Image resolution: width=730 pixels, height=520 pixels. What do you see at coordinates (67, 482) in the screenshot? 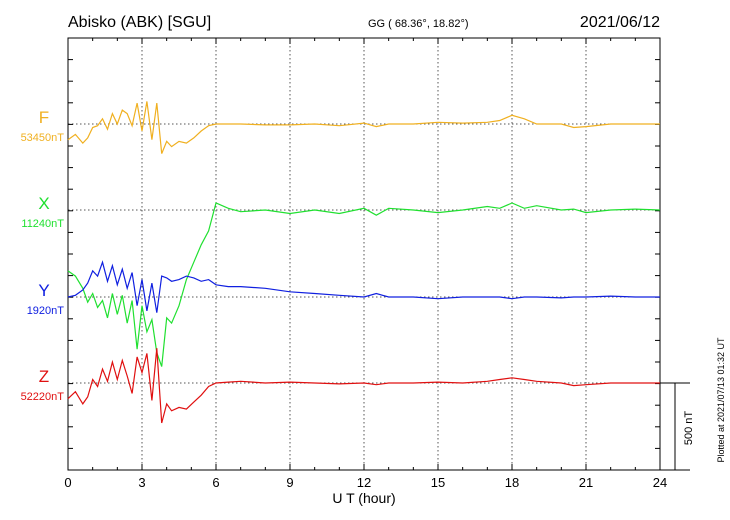
I see `x-tick-label: 0` at bounding box center [67, 482].